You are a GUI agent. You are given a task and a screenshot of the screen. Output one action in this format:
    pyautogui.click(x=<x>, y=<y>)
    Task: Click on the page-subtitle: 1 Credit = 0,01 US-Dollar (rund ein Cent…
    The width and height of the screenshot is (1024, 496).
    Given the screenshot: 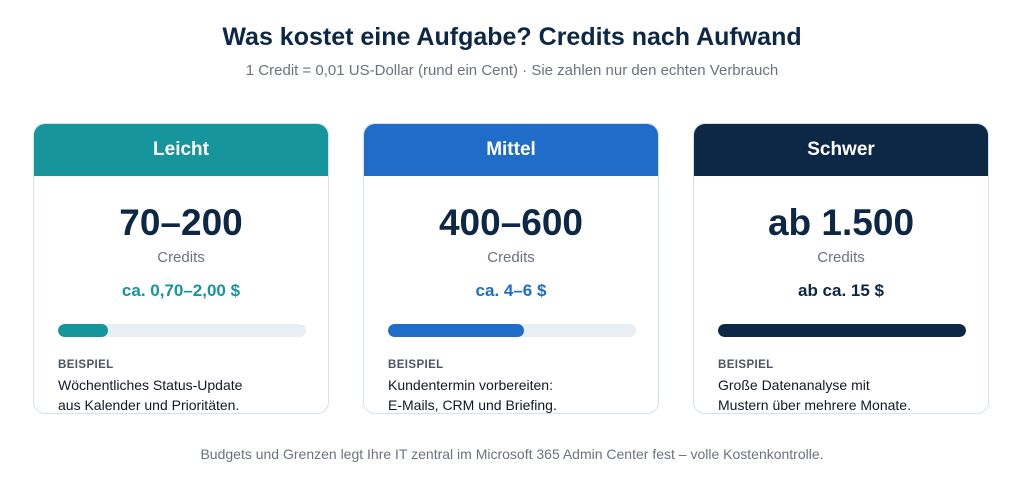 What is the action you would take?
    pyautogui.click(x=512, y=70)
    